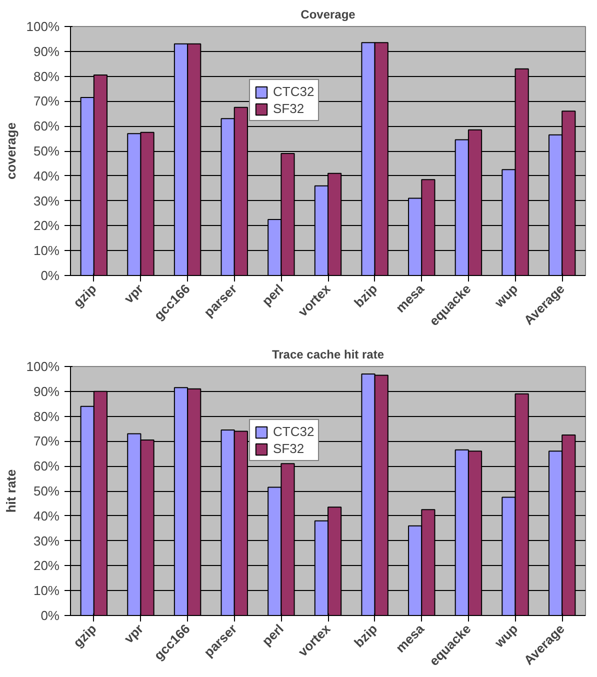 The width and height of the screenshot is (597, 677). Describe the element at coordinates (328, 355) in the screenshot. I see `chart-title: Trace cache hit rate` at that location.